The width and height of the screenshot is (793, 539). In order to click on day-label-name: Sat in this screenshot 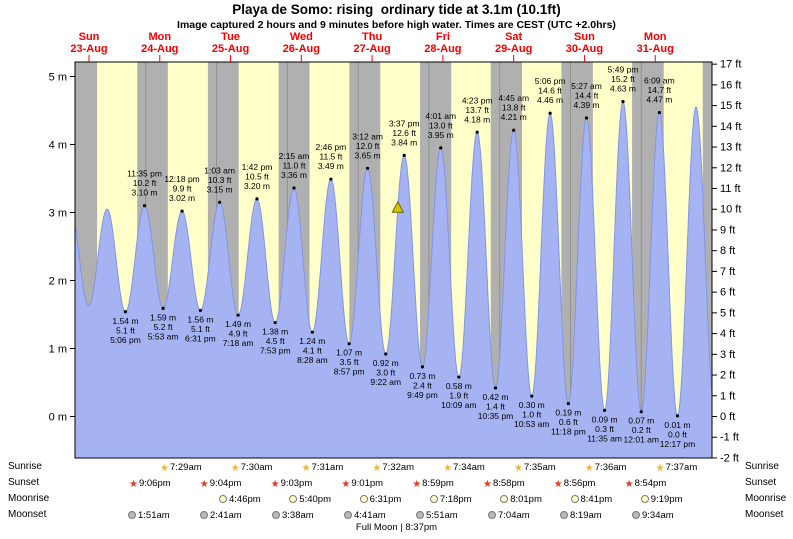, I will do `click(513, 37)`.